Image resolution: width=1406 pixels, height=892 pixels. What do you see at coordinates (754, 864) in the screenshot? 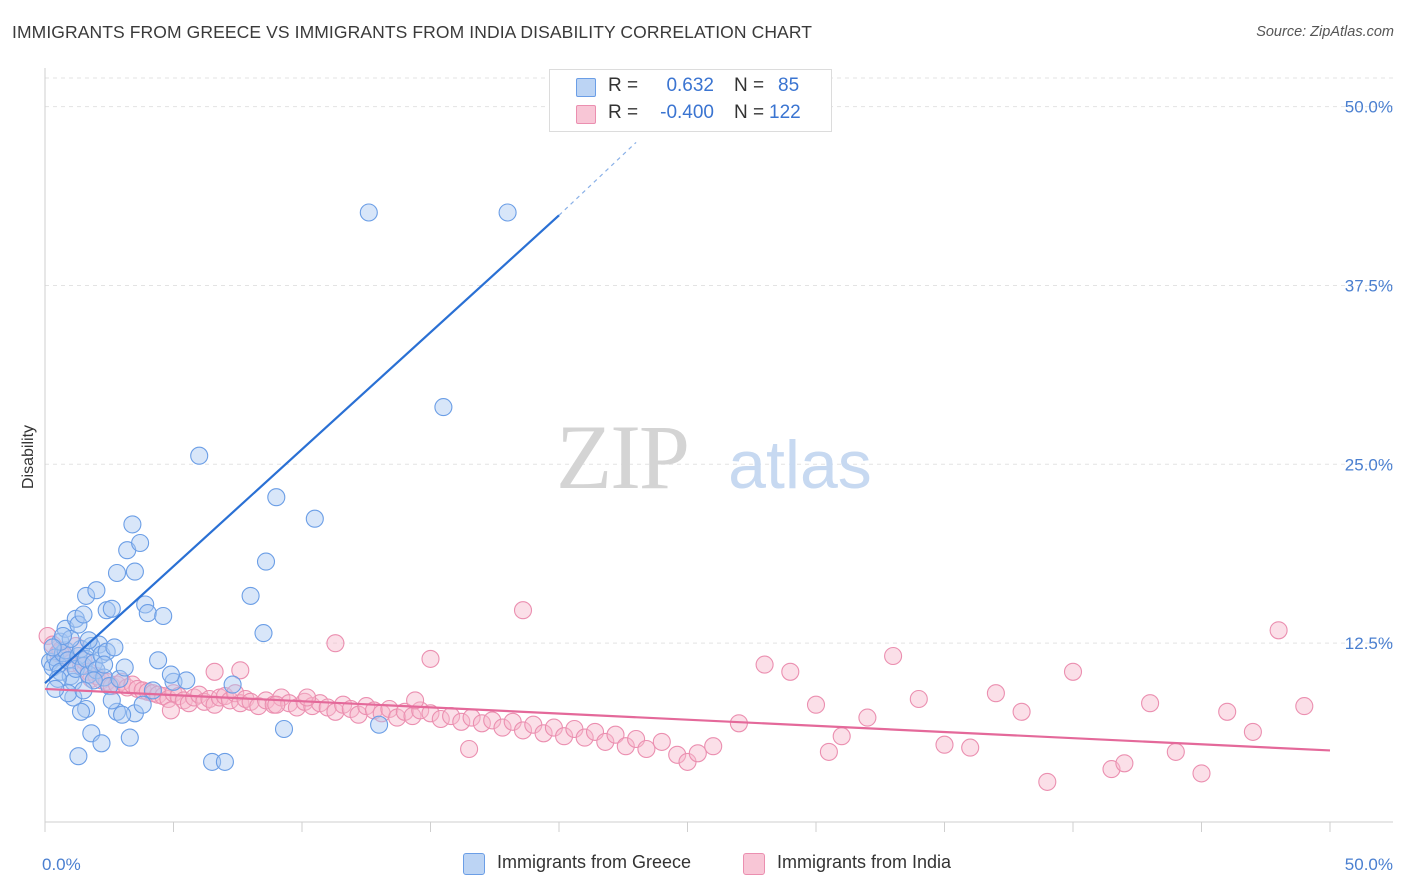
I see `bottom-india-swatch` at bounding box center [754, 864].